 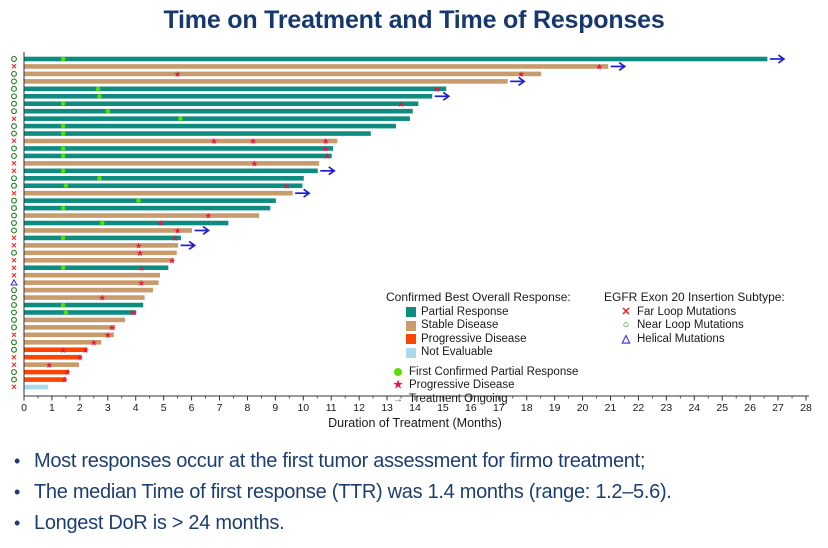 What do you see at coordinates (24, 408) in the screenshot?
I see `x-axis-tick-label: 0` at bounding box center [24, 408].